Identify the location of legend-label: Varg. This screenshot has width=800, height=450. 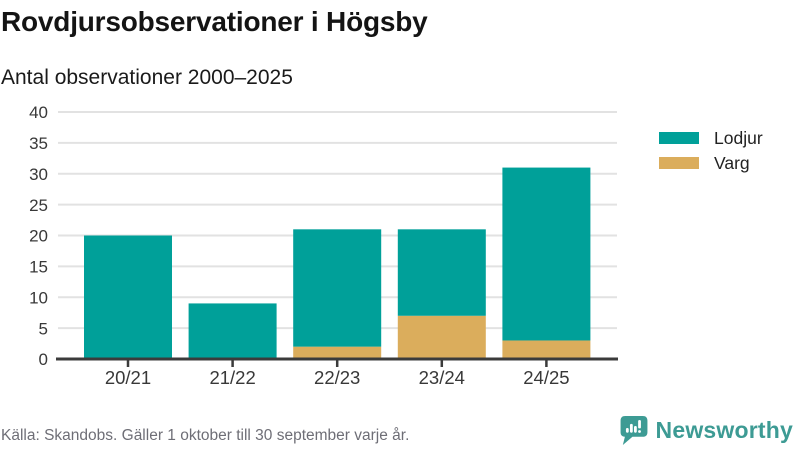
(732, 163).